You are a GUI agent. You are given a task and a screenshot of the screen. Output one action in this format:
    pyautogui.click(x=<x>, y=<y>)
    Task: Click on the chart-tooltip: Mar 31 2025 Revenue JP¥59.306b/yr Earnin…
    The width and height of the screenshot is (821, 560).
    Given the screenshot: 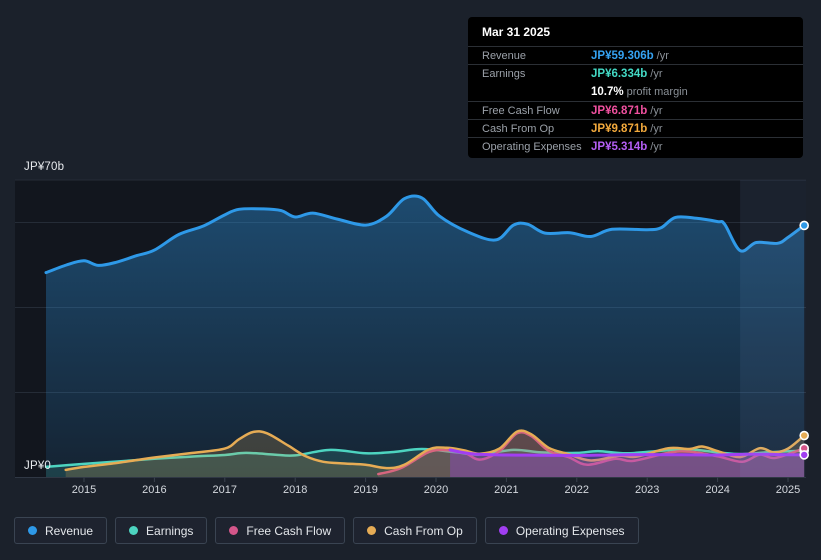 What is the action you would take?
    pyautogui.click(x=635, y=87)
    